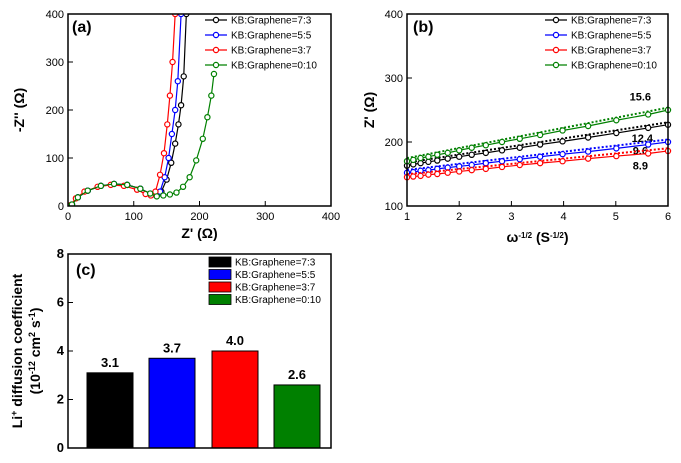  Describe the element at coordinates (394, 143) in the screenshot. I see `y-tick-label: 200` at that location.